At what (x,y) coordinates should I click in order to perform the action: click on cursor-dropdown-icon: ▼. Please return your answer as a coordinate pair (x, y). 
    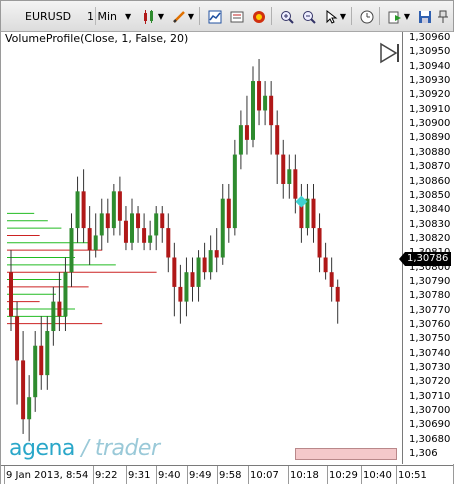
    Looking at the image, I should click on (343, 16).